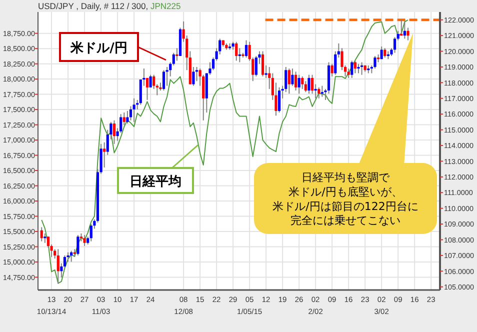 The image size is (477, 332). What do you see at coordinates (345, 221) in the screenshot?
I see `annotation: 完全には乗せてこない` at bounding box center [345, 221].